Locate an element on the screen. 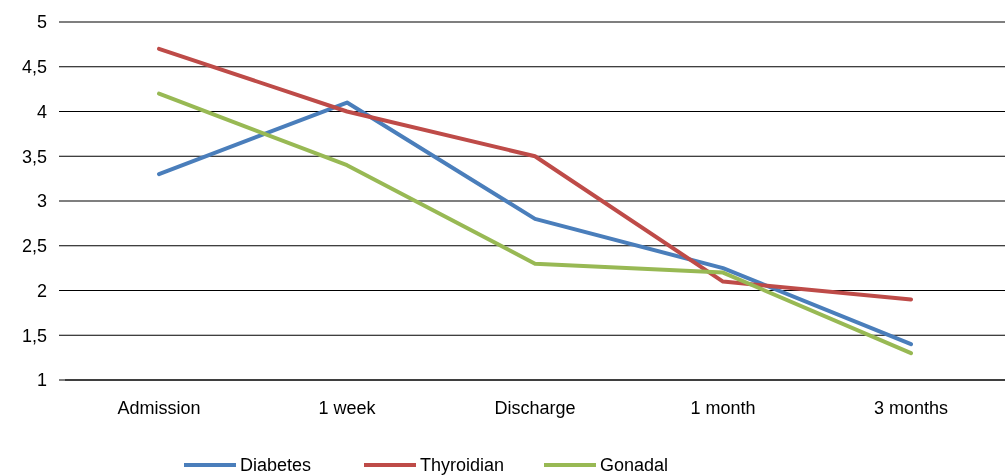 This screenshot has height=475, width=1008. y-tick-label: 3,5 is located at coordinates (34, 156).